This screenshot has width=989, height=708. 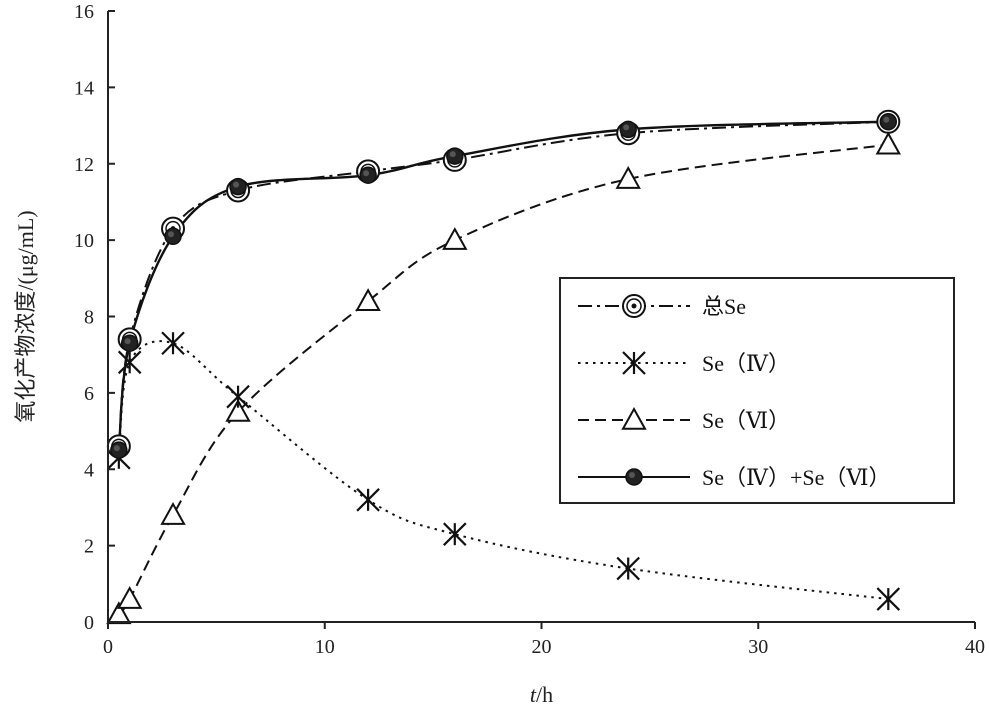 I want to click on legend-box, so click(x=757, y=390).